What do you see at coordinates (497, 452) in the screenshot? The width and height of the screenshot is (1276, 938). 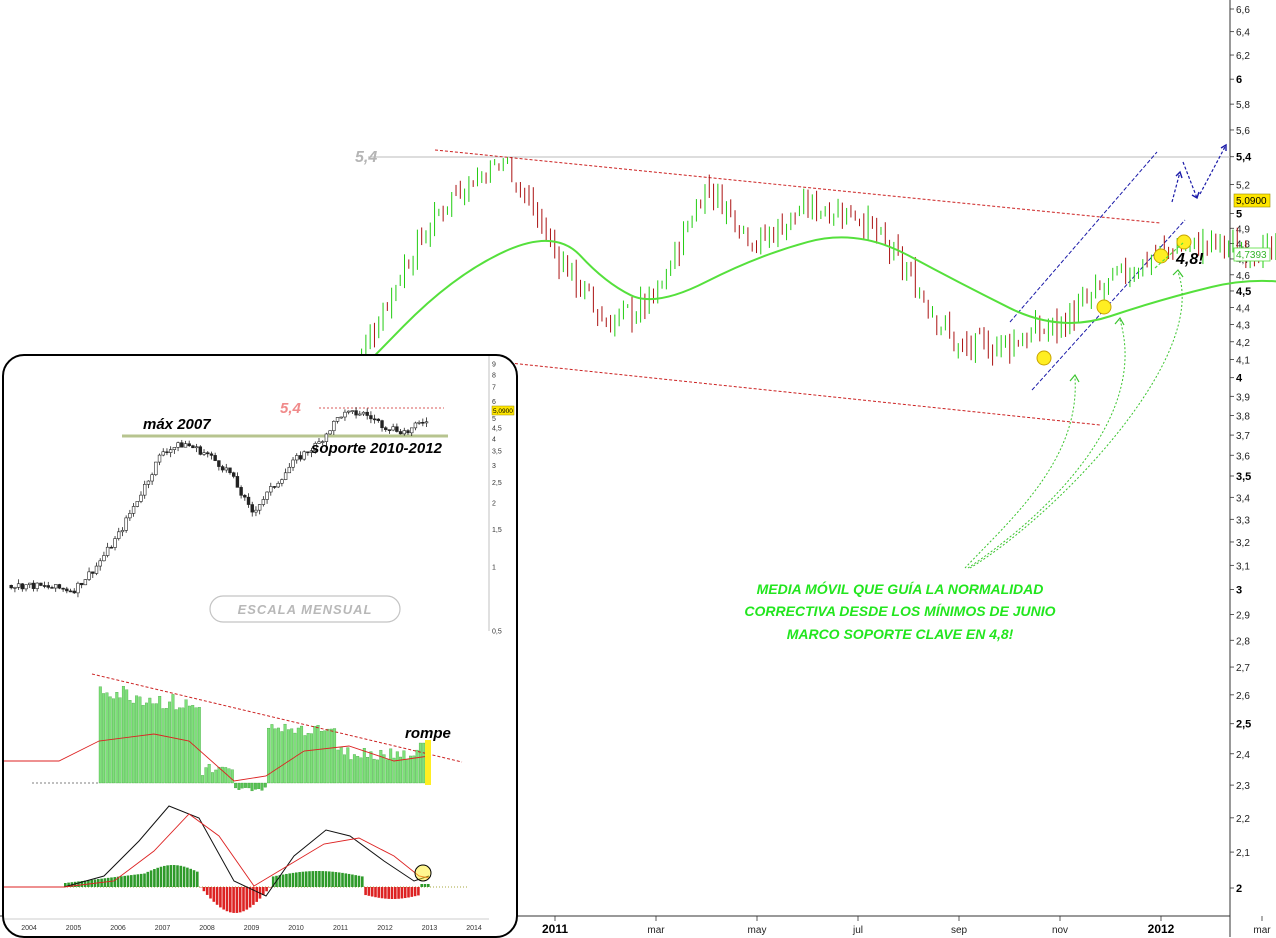 I see `inset-y-tick-label: 3,5` at bounding box center [497, 452].